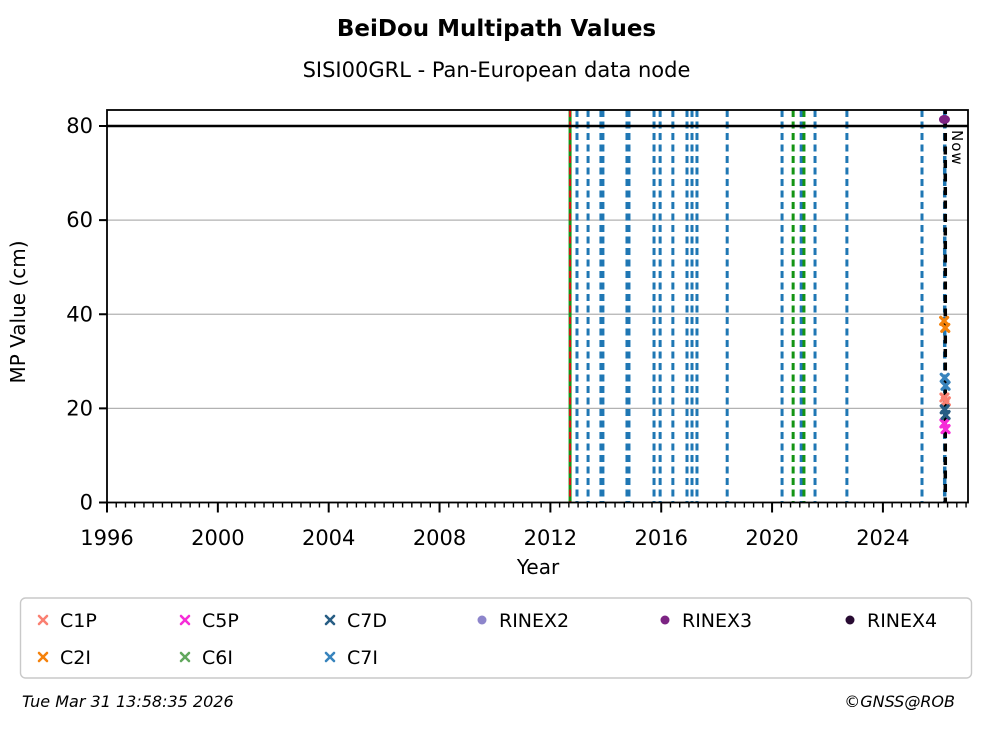  I want to click on legend-marker-c1p-icon, so click(43, 620).